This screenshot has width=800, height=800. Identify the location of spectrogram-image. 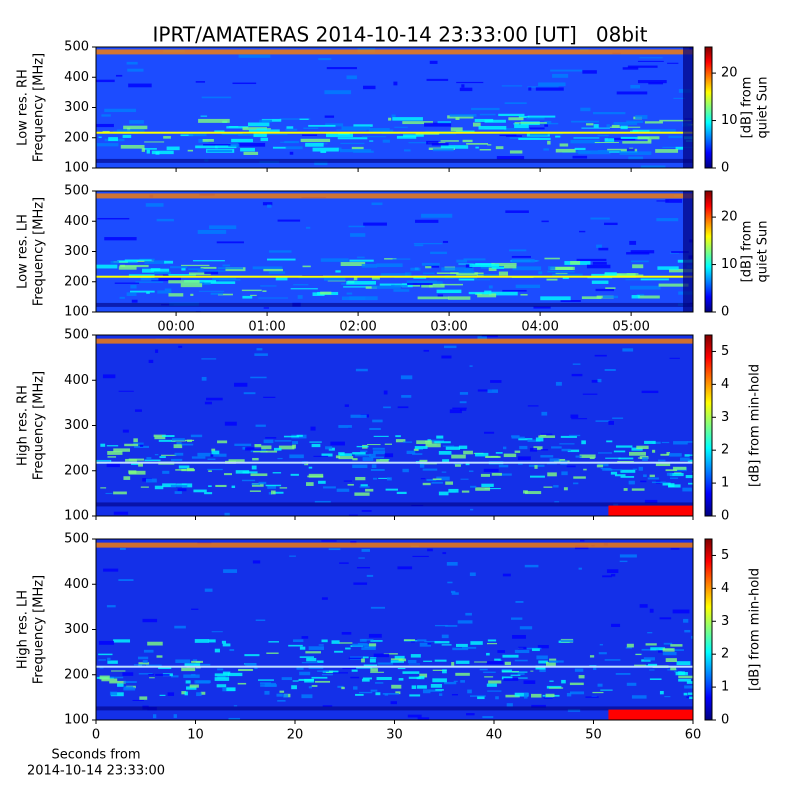
(394, 107).